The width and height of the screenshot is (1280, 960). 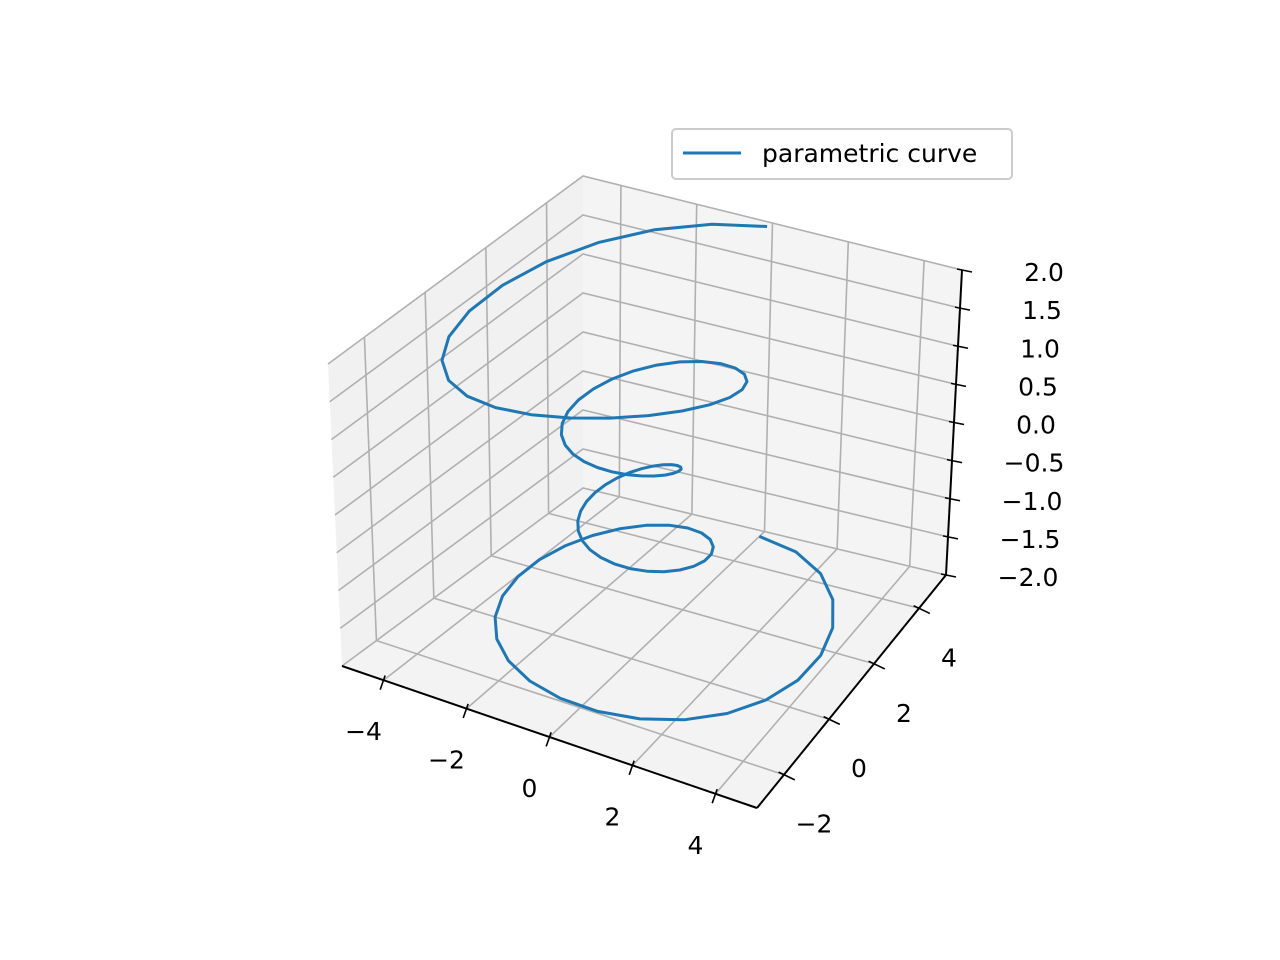 I want to click on z-tick-label: −2.0, so click(x=1028, y=577).